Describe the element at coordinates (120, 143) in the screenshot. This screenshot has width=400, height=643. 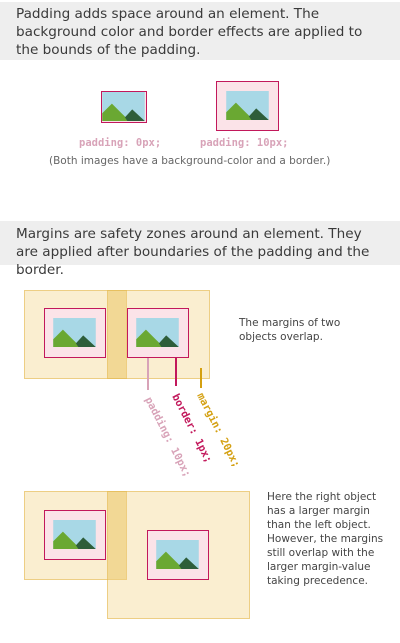
I see `padding-0-label: padding: 0px;` at that location.